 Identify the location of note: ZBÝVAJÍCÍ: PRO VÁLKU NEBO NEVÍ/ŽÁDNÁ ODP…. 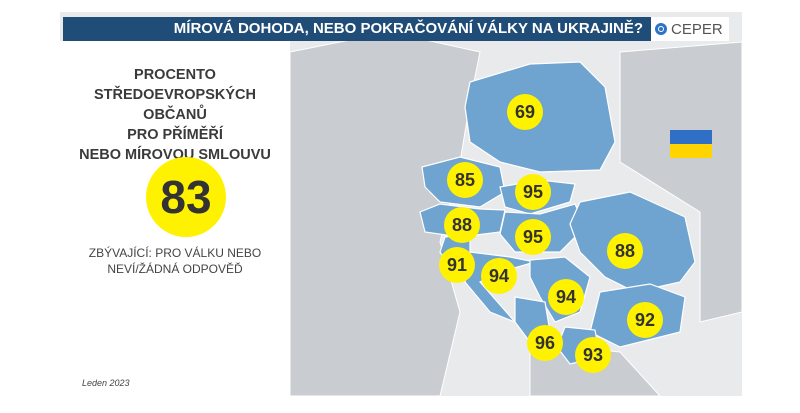
(175, 261).